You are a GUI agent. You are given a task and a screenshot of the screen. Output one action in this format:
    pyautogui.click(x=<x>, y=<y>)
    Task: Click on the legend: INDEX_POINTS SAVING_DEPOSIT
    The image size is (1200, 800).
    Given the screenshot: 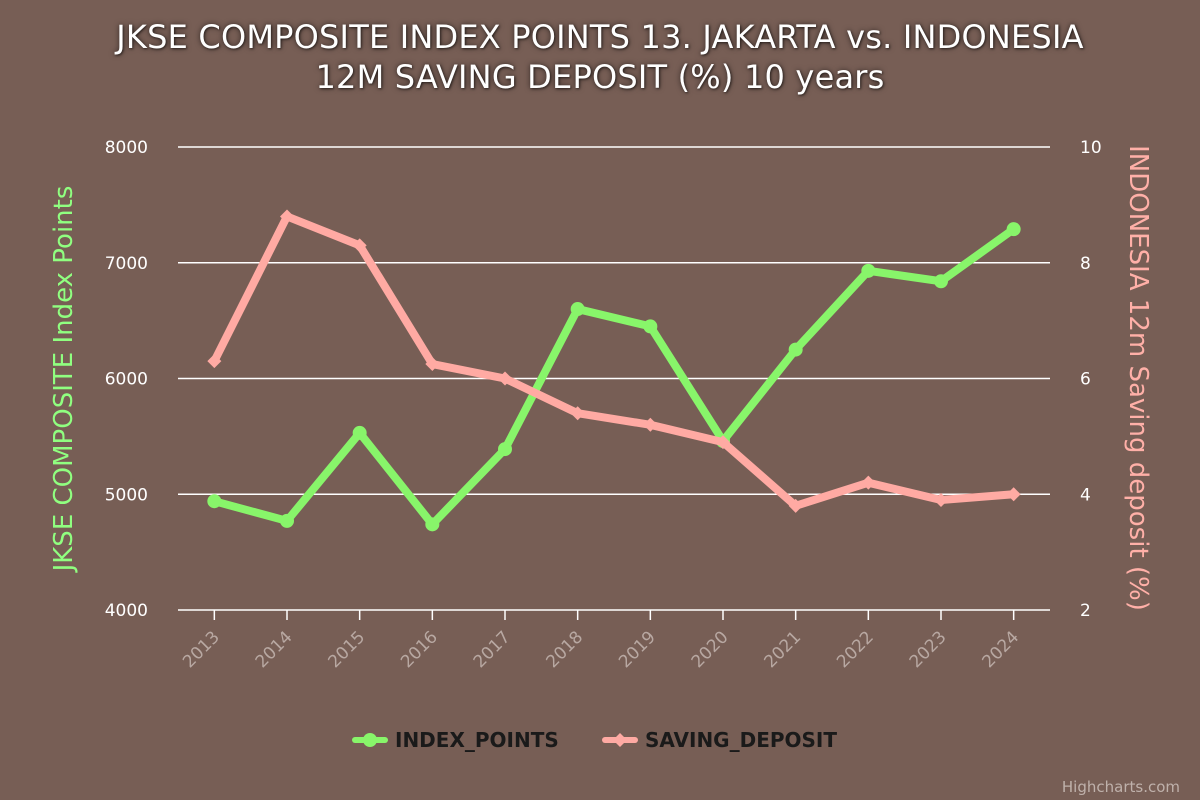 What is the action you would take?
    pyautogui.click(x=594, y=740)
    